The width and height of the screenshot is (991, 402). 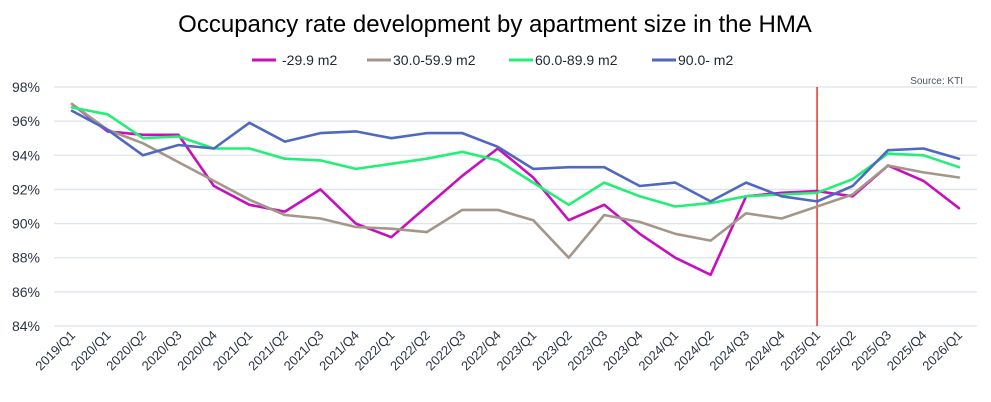 What do you see at coordinates (26, 87) in the screenshot?
I see `y-tick-label: 98%` at bounding box center [26, 87].